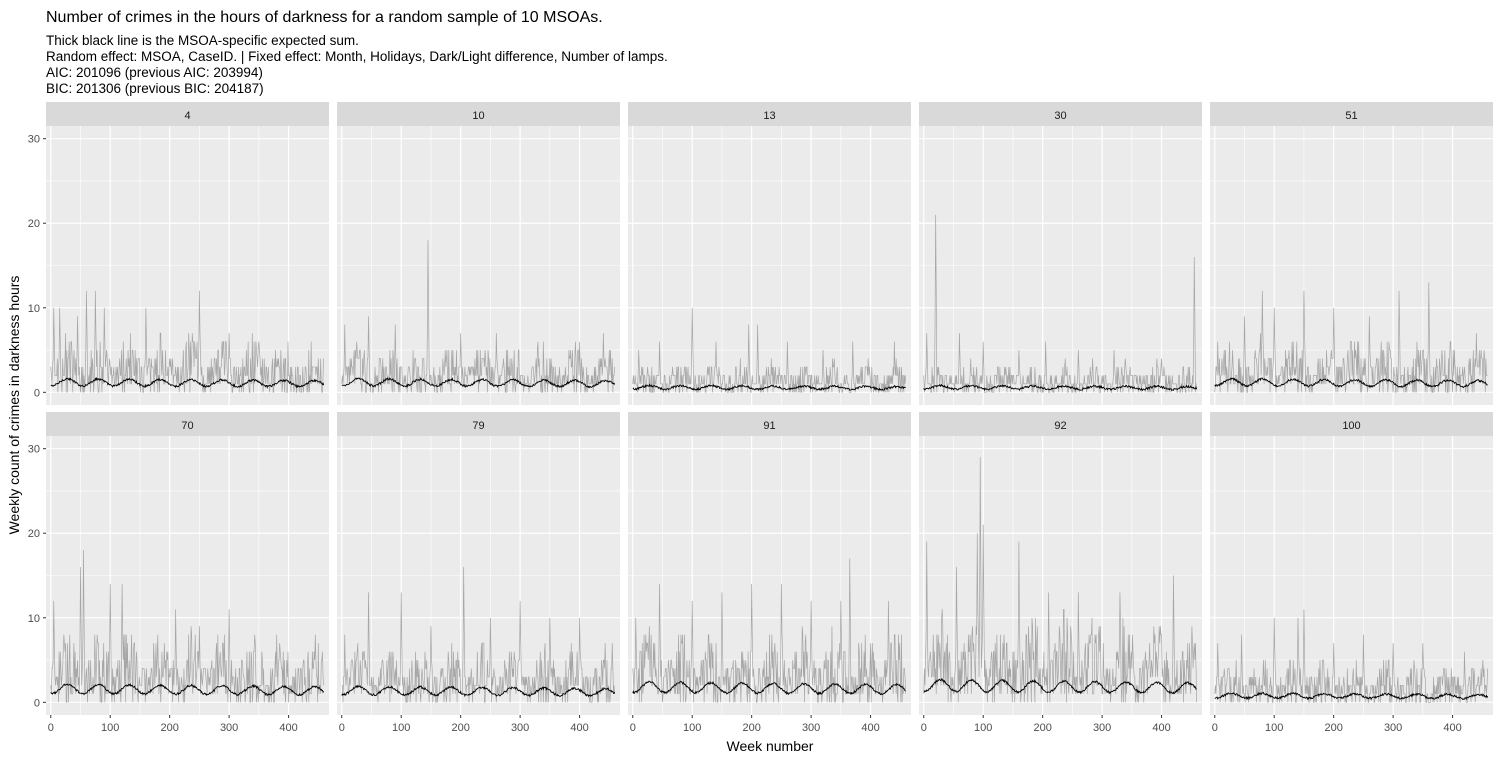  What do you see at coordinates (770, 746) in the screenshot?
I see `x-axis-title: Week number` at bounding box center [770, 746].